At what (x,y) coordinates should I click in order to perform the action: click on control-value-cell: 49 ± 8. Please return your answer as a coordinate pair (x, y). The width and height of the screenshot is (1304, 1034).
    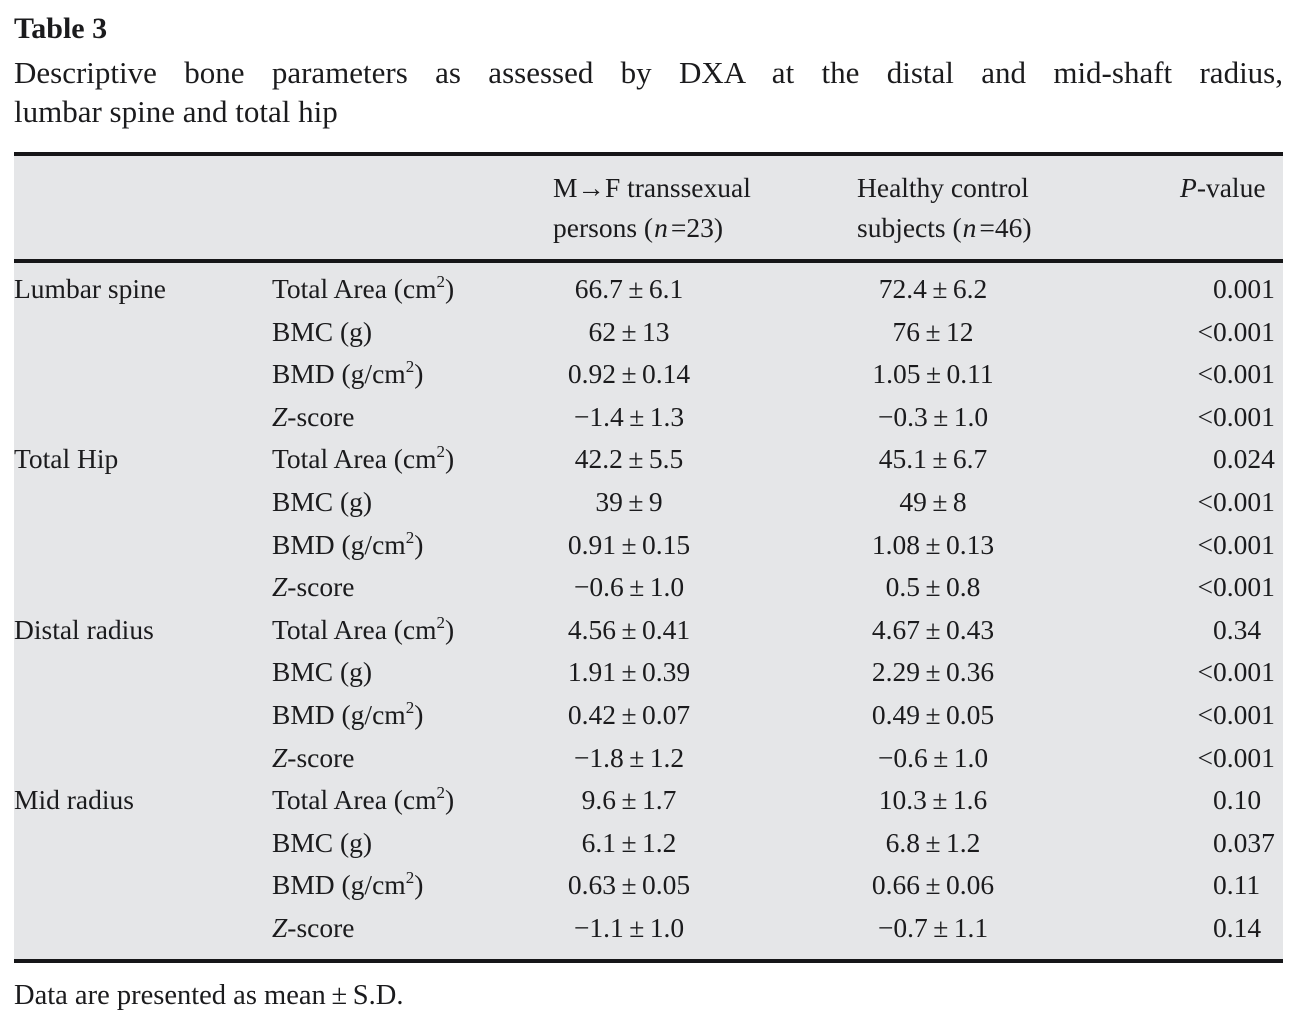
    Looking at the image, I should click on (933, 501).